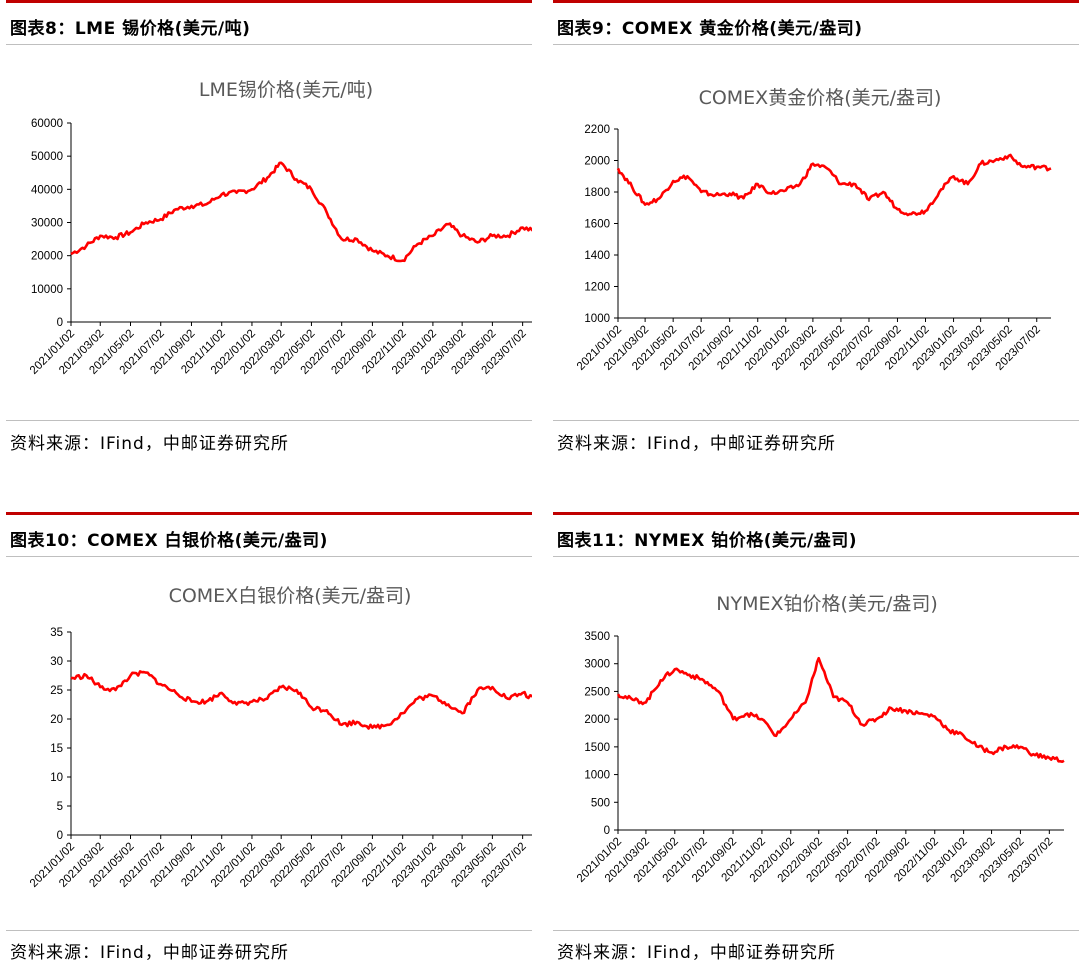  I want to click on y-tick-label: 35, so click(56, 633).